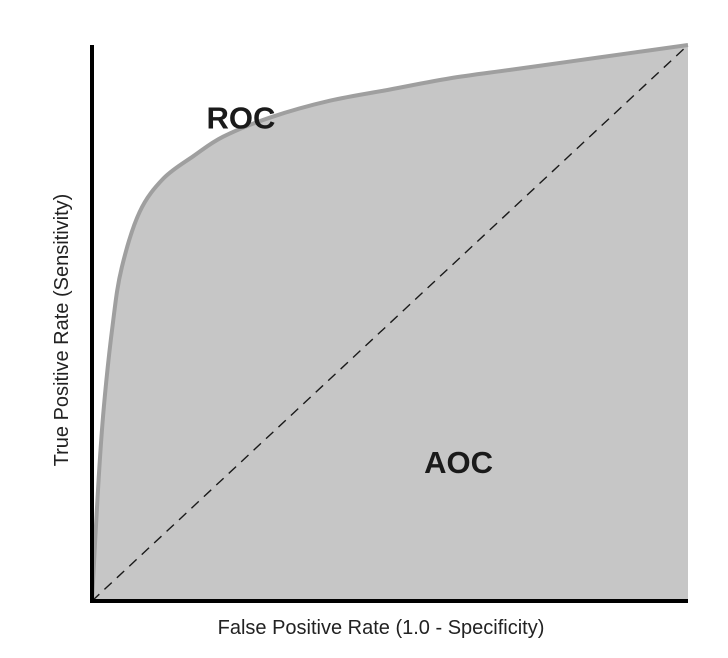 This screenshot has height=658, width=728. I want to click on roc-label: ROC, so click(241, 117).